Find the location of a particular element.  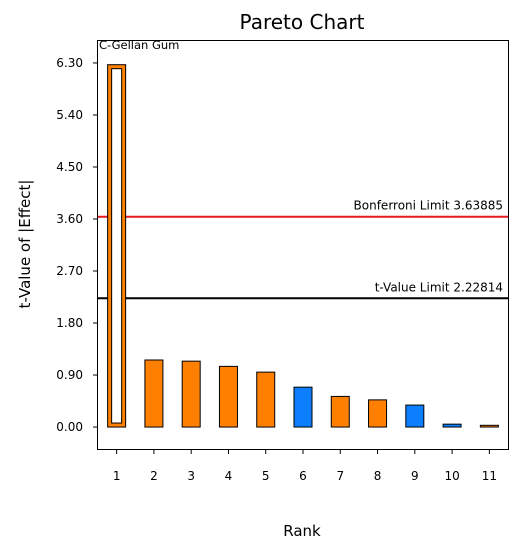

x-axis-label: Rank is located at coordinates (302, 531).